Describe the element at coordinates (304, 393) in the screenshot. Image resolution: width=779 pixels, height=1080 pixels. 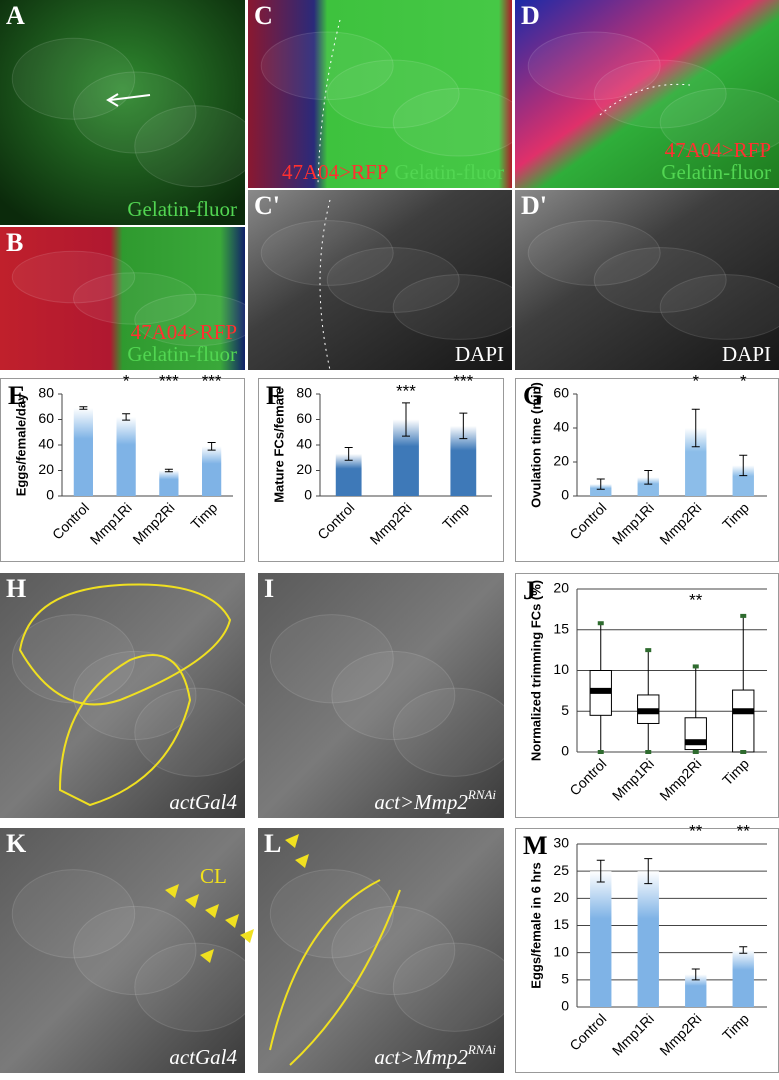
I see `y-tick-label: 80` at that location.